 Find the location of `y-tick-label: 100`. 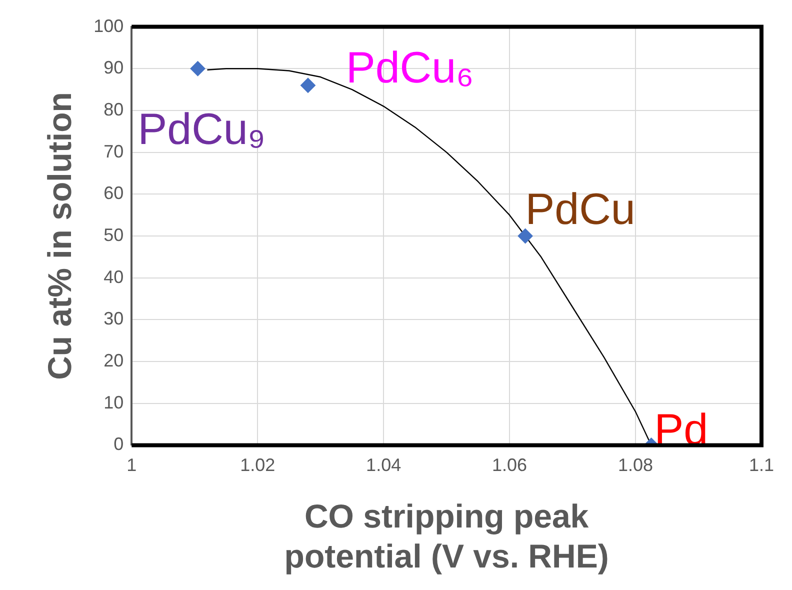

y-tick-label: 100 is located at coordinates (109, 26).